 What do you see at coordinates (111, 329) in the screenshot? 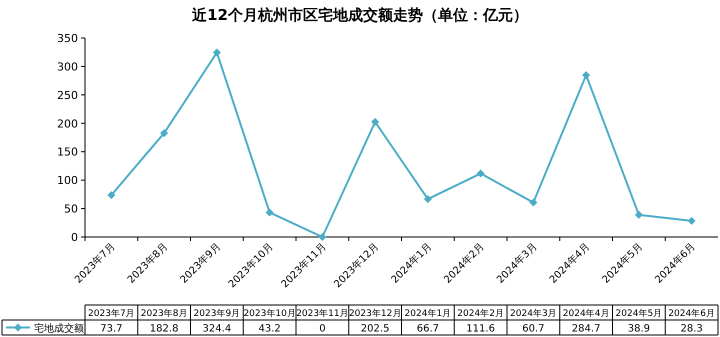
I see `data-label: 73.7` at bounding box center [111, 329].